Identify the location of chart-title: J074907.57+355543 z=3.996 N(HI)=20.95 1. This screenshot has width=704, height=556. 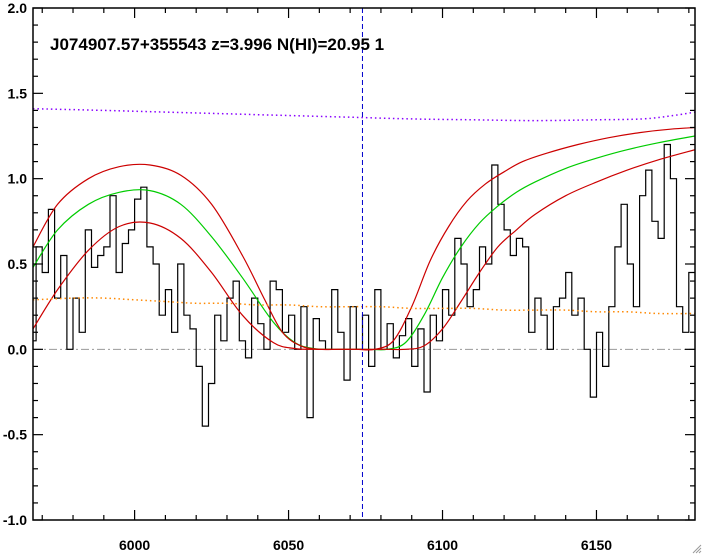
(217, 44).